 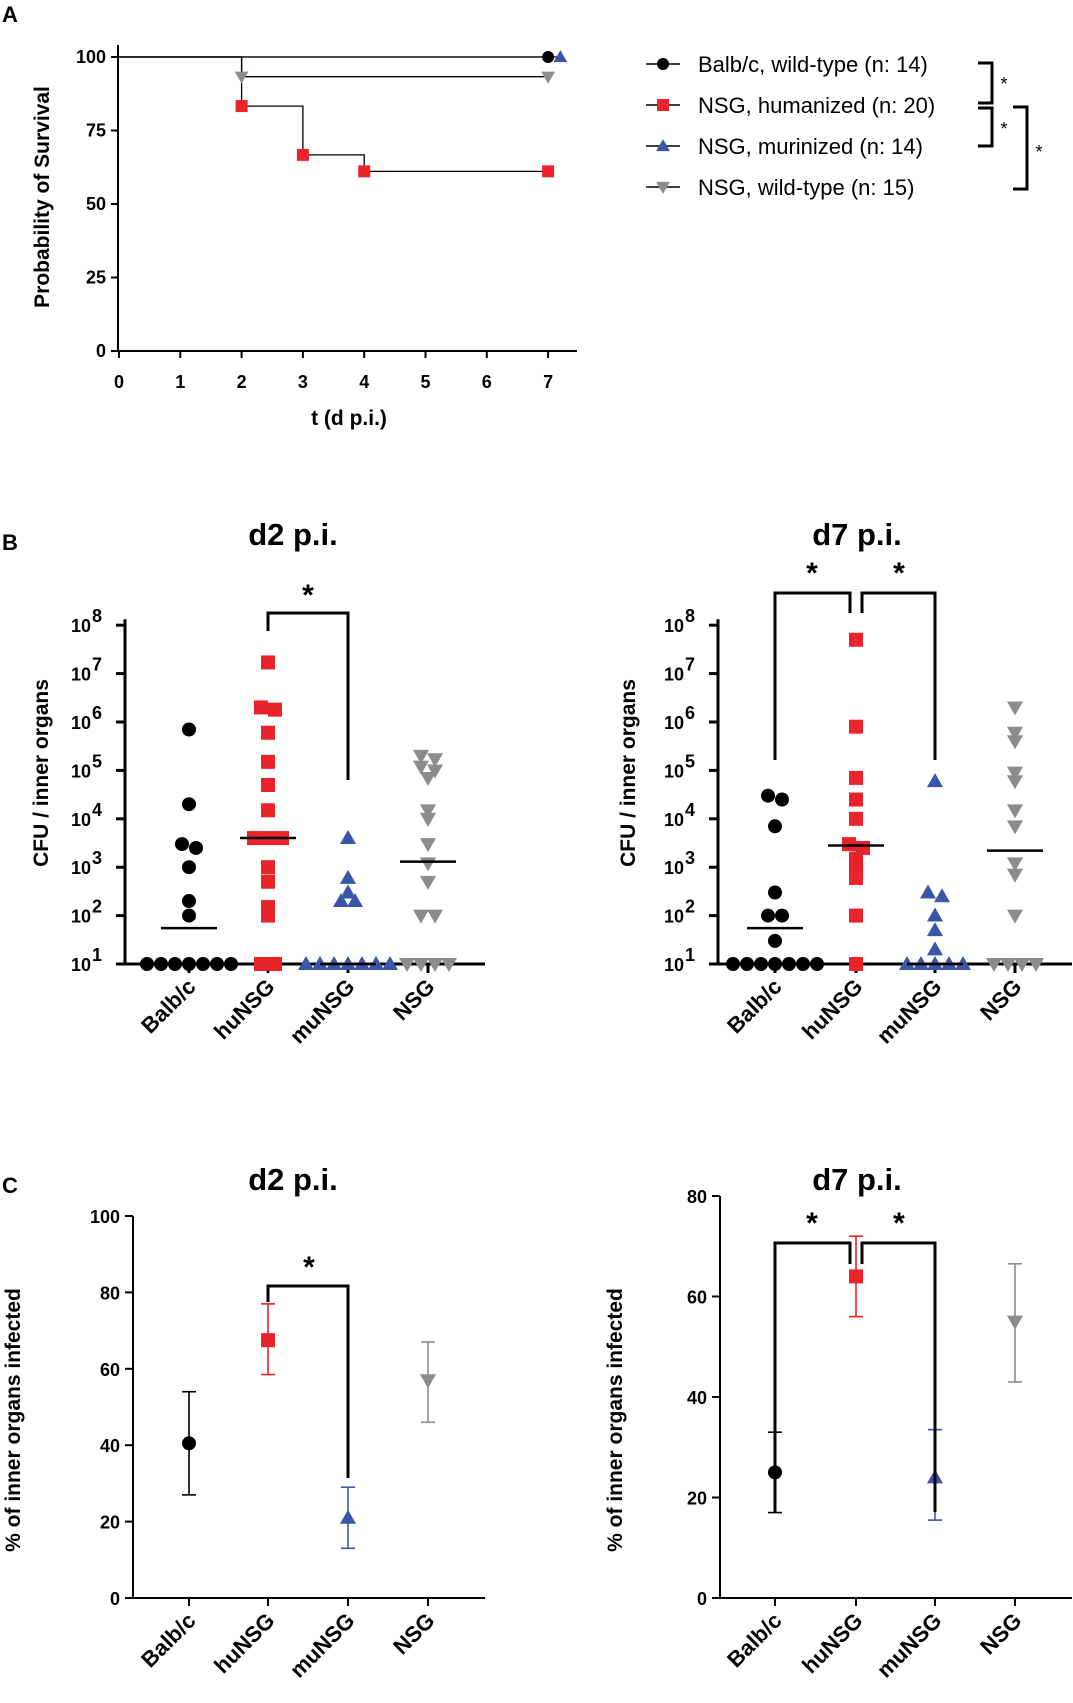 I want to click on C-d7-x-tick-label: Balb/c, so click(x=754, y=1640).